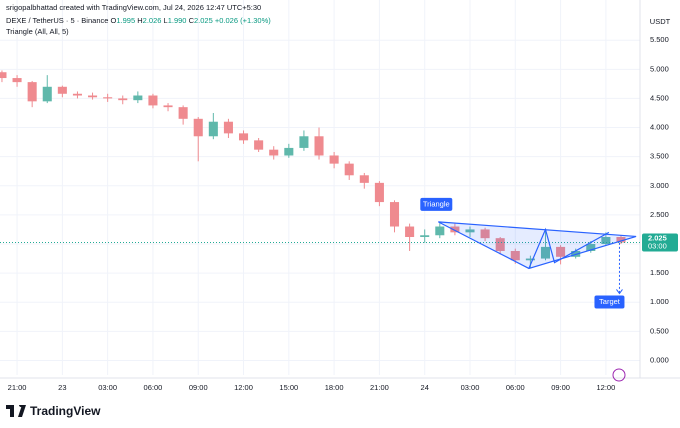 This screenshot has width=680, height=428. Describe the element at coordinates (113, 20) in the screenshot. I see `ohlc-key: O` at that location.